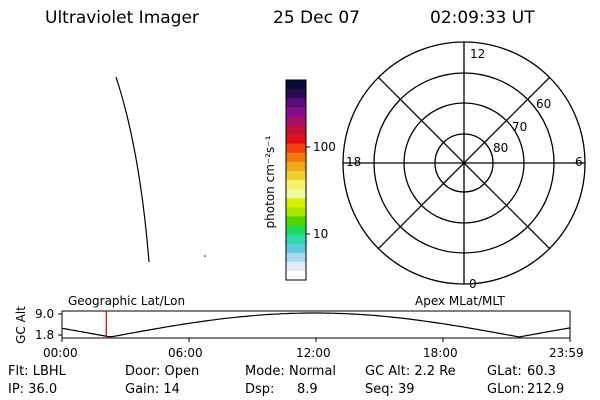 Image resolution: width=600 pixels, height=400 pixels. What do you see at coordinates (122, 18) in the screenshot?
I see `instrument-title: Ultraviolet Imager` at bounding box center [122, 18].